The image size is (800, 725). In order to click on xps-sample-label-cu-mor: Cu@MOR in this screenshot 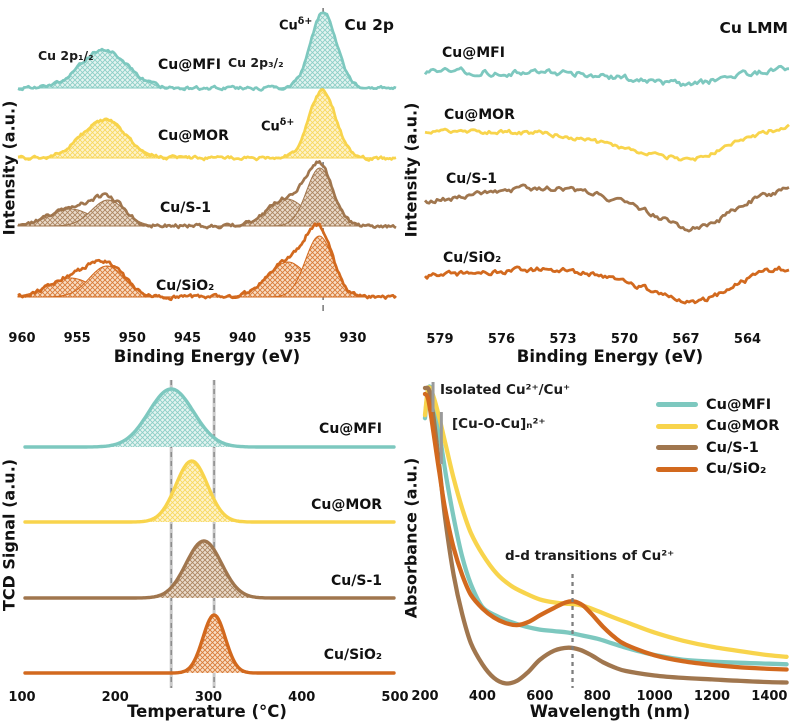, I will do `click(193, 136)`.